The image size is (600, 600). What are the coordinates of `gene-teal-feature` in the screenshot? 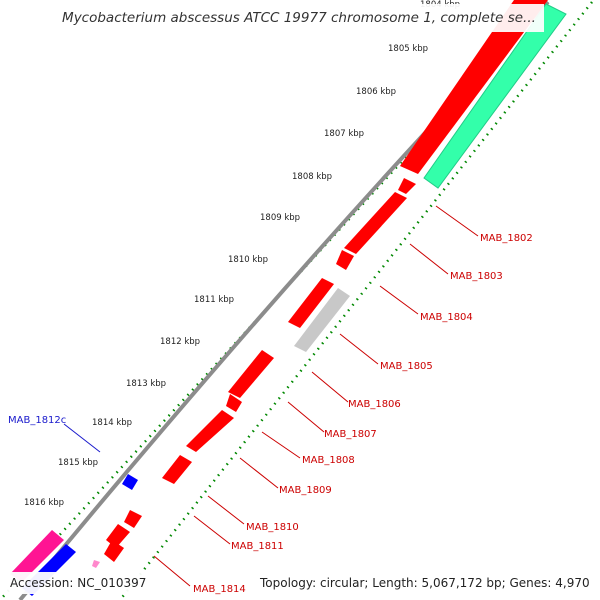 It's located at (495, 96).